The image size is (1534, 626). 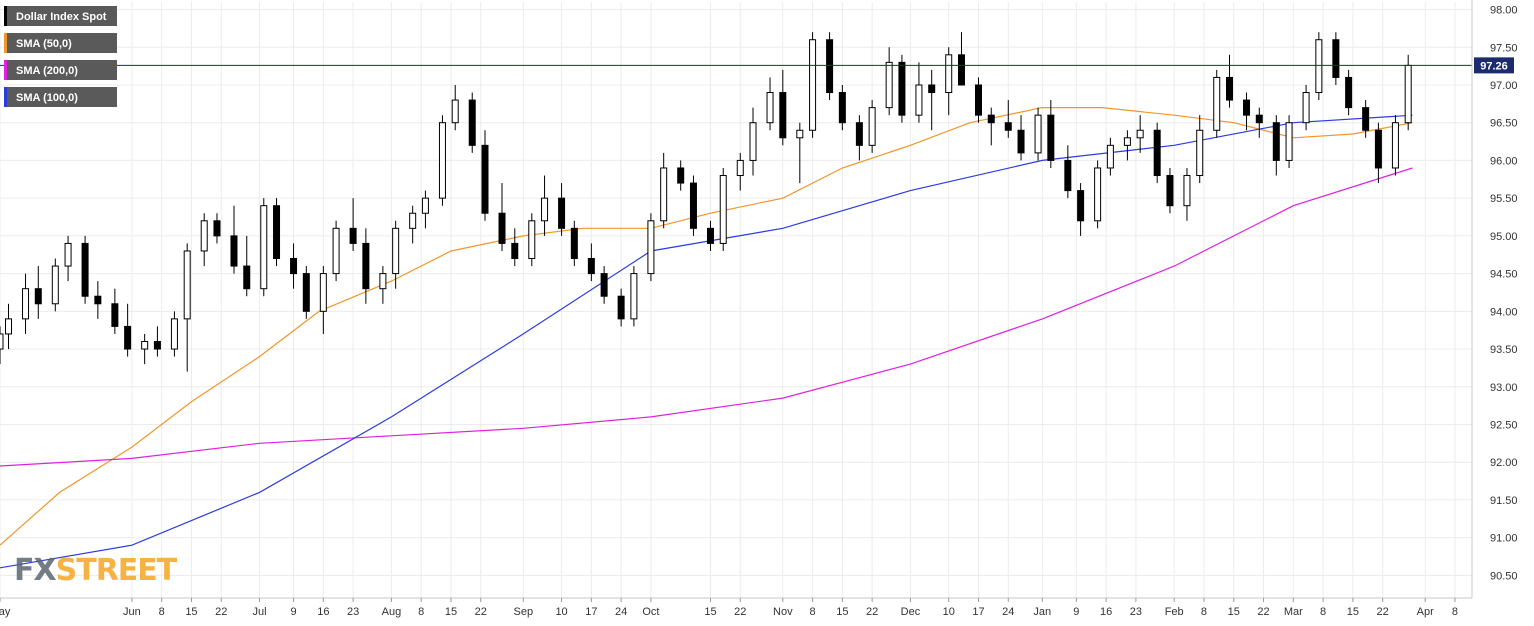 I want to click on y-tick-label: 94.50, so click(x=1504, y=275).